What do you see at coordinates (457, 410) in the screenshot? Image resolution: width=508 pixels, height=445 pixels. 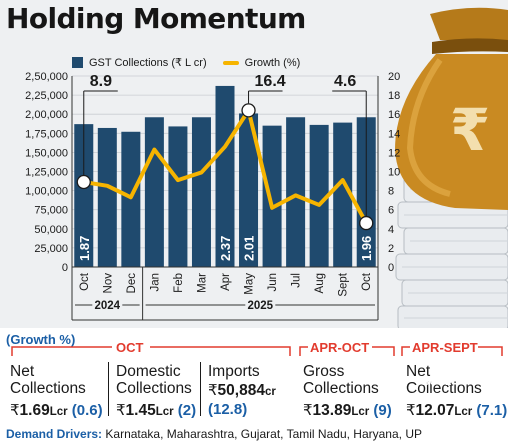 I see `item-value-net-aprsept: ₹12.07Lcr (7.1)` at bounding box center [457, 410].